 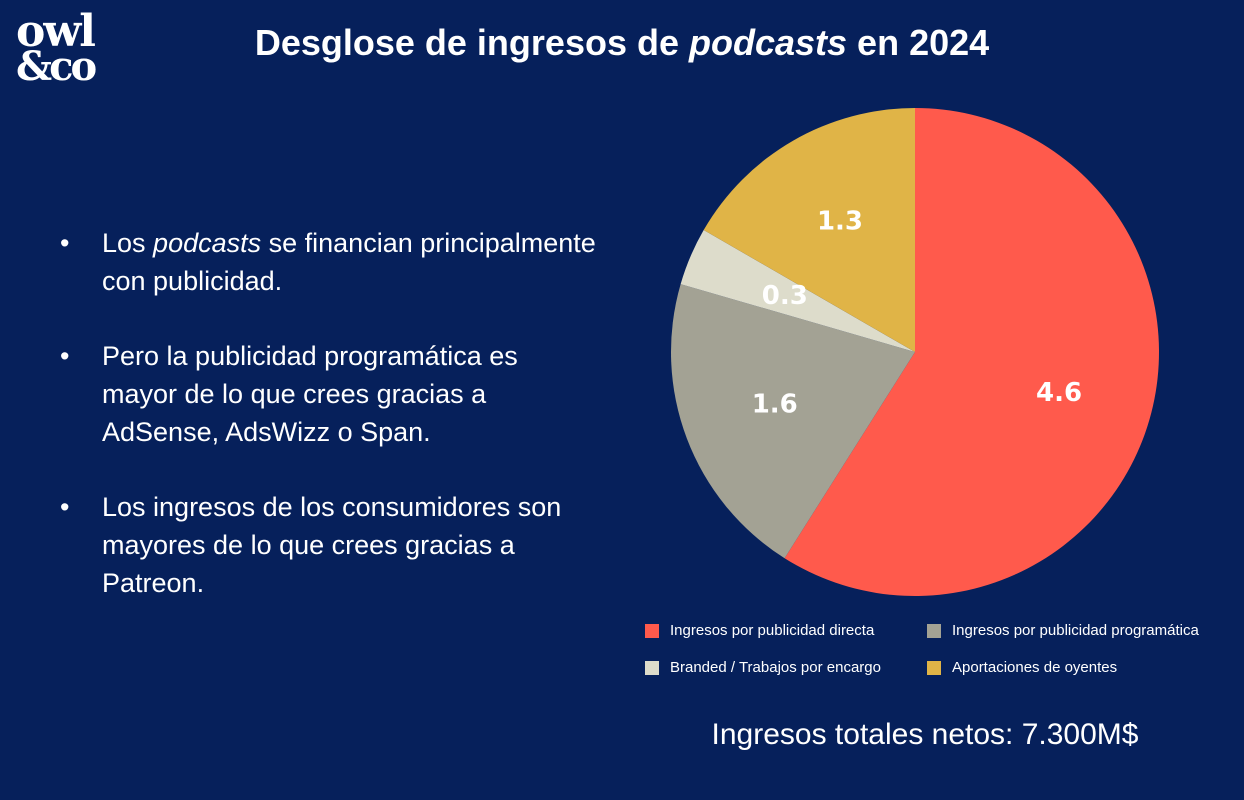 I want to click on slice-value-label: 1.6, so click(x=775, y=405).